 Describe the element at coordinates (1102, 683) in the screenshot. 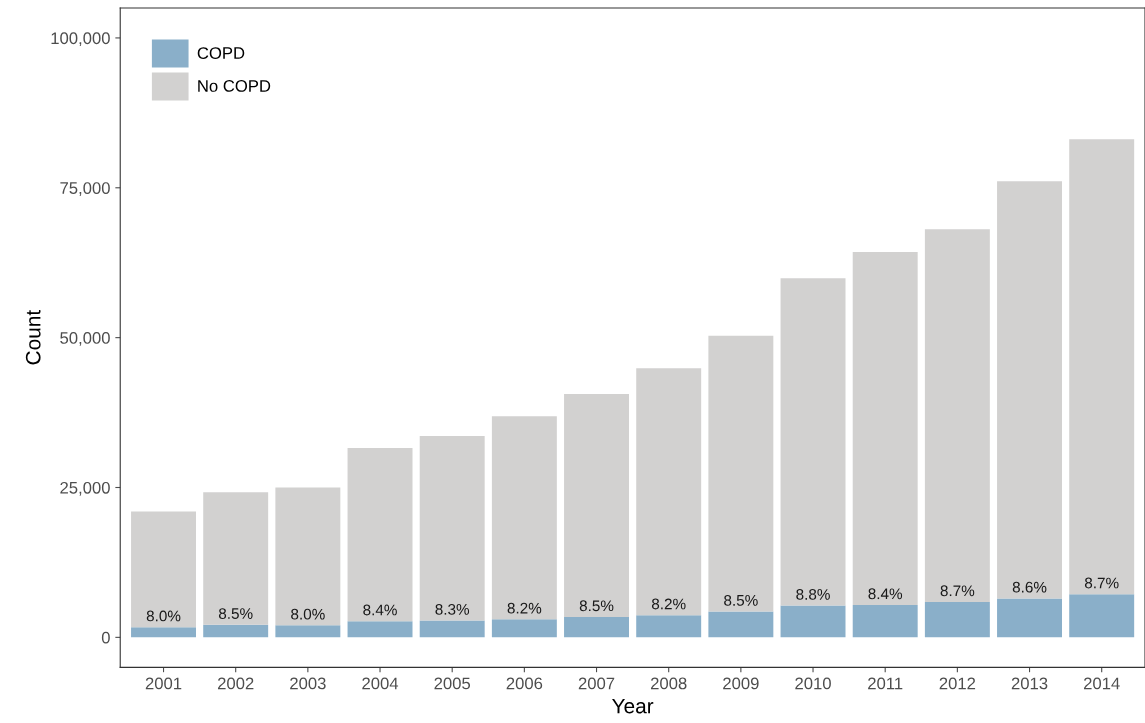

I see `x-tick-label: 2014` at that location.